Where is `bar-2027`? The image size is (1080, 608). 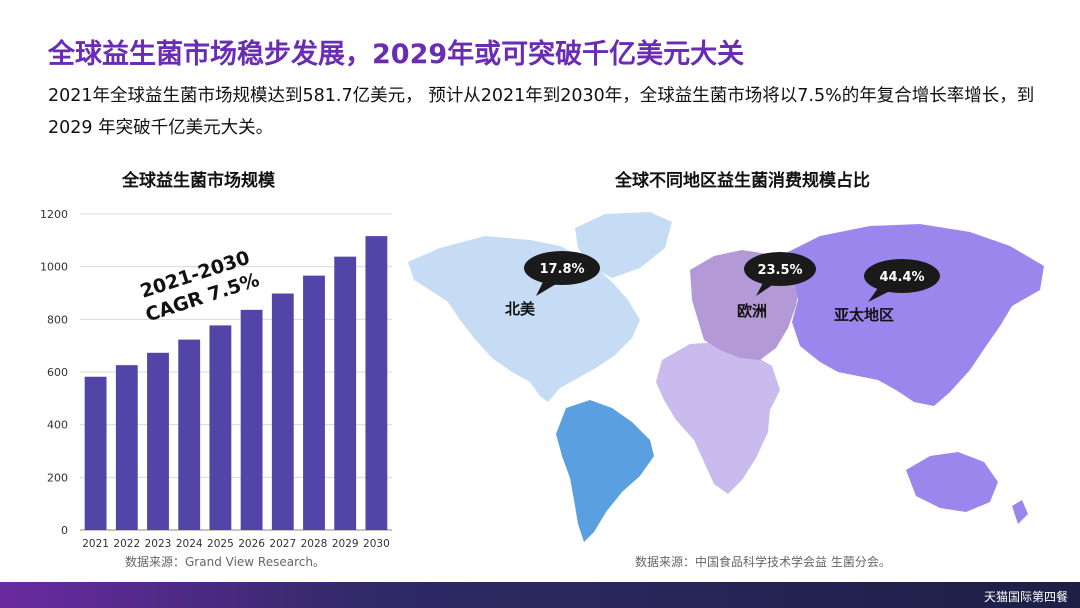 bar-2027 is located at coordinates (282, 411).